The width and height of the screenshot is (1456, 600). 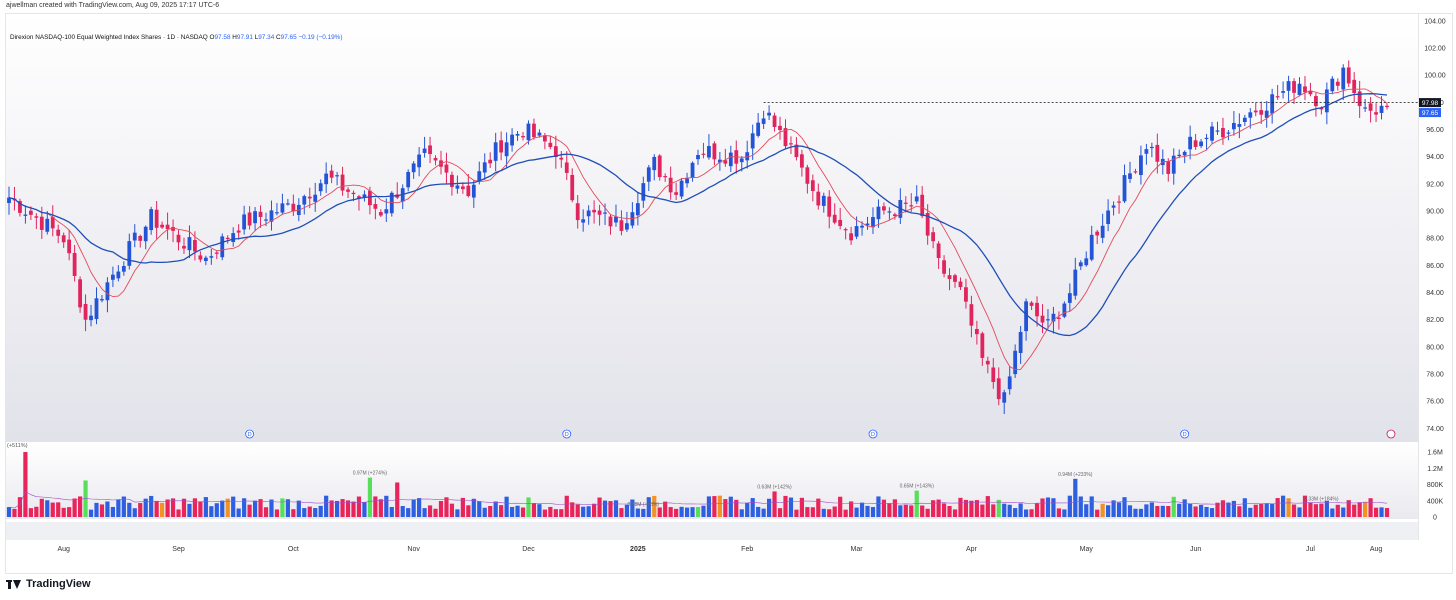 What do you see at coordinates (567, 434) in the screenshot?
I see `dividend-marker` at bounding box center [567, 434].